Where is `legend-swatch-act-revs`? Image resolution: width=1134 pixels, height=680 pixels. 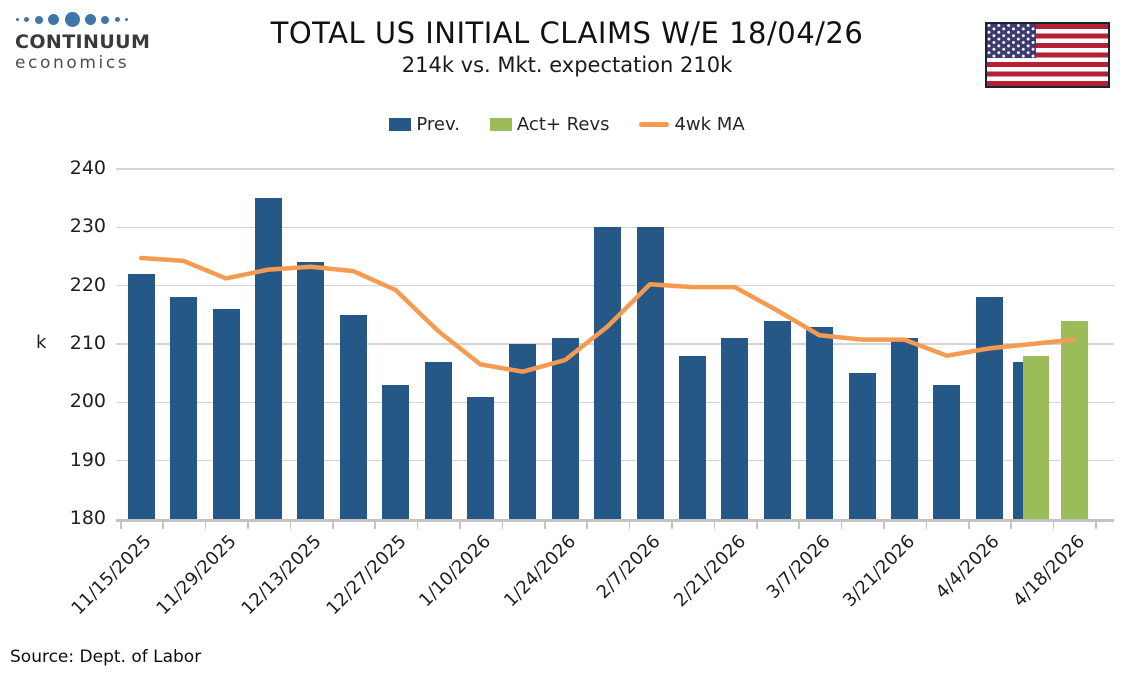
legend-swatch-act-revs is located at coordinates (500, 124).